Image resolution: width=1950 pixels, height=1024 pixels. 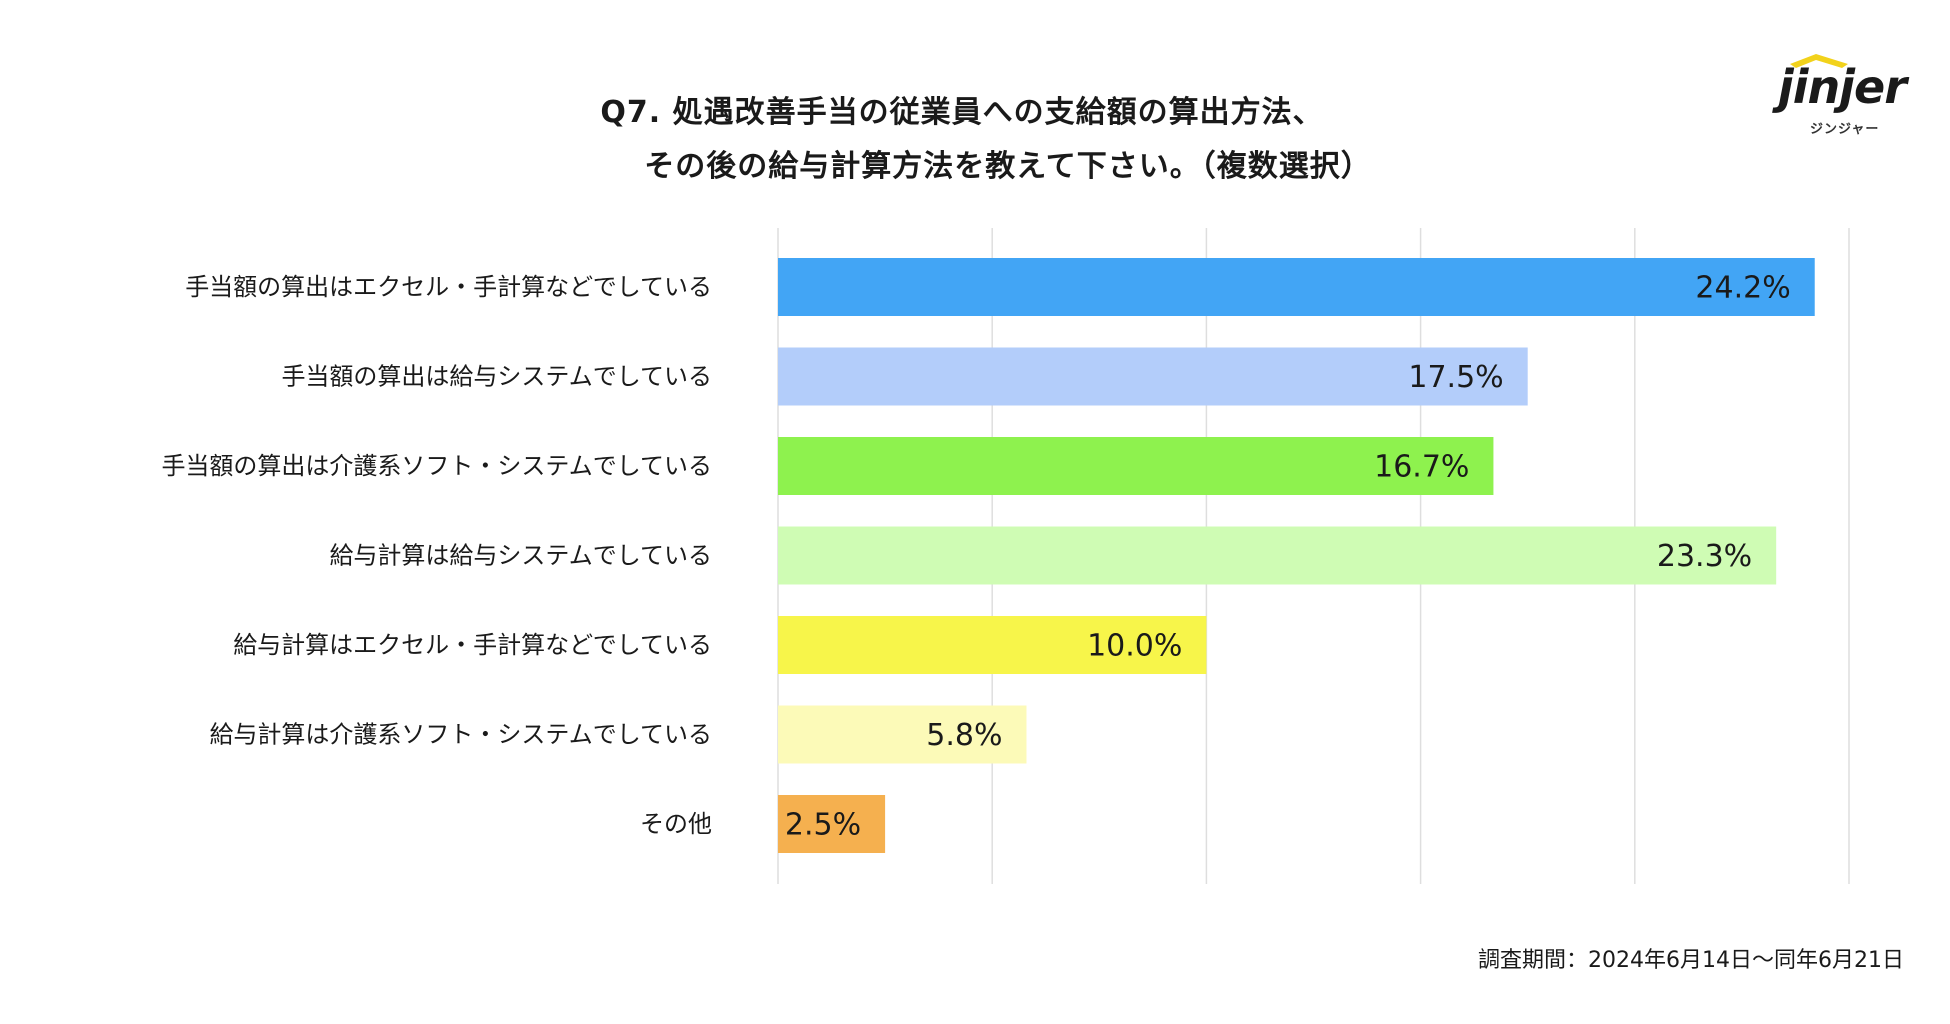 I want to click on category-label-2: 手当額の算出は介護系ソフト・システムでしている, so click(x=436, y=466).